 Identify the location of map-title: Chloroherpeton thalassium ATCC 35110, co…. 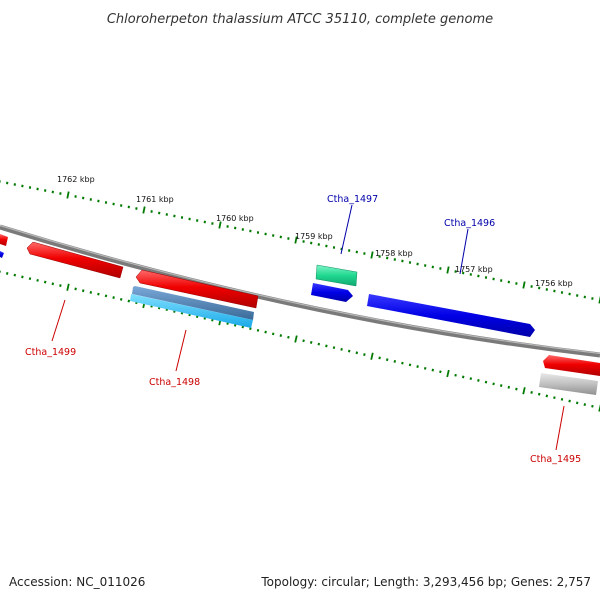
(300, 19).